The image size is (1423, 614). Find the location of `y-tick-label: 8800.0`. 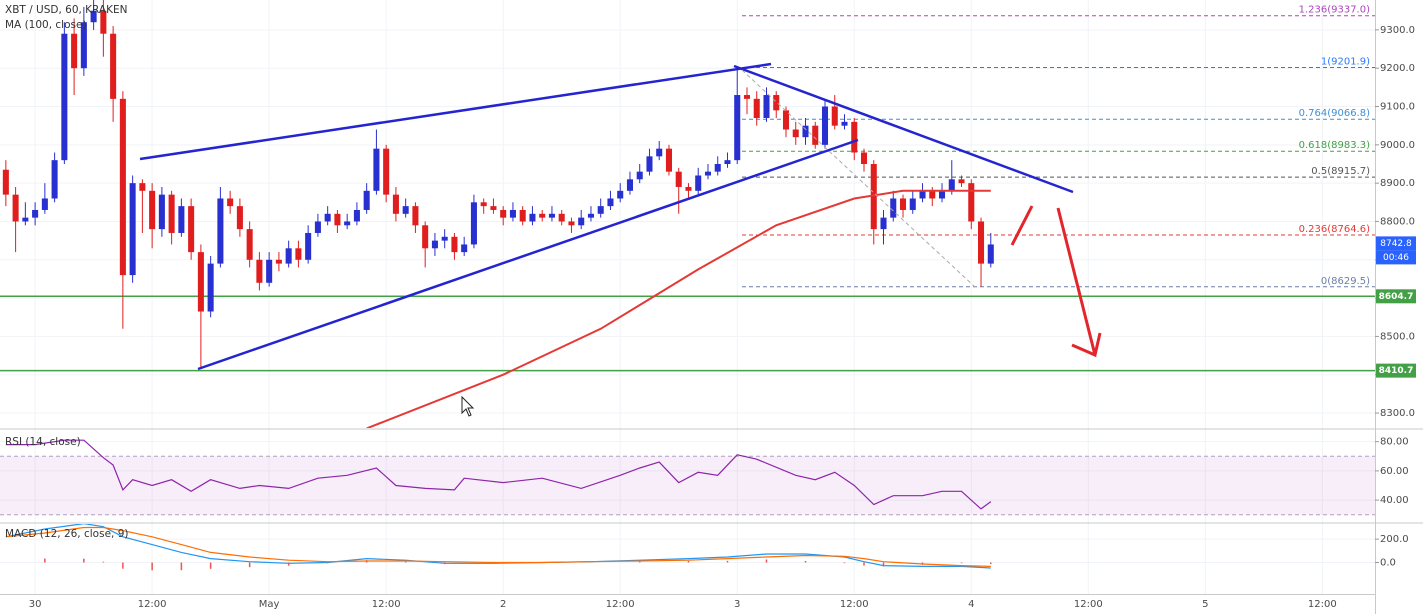

y-tick-label: 8800.0 is located at coordinates (1397, 221).